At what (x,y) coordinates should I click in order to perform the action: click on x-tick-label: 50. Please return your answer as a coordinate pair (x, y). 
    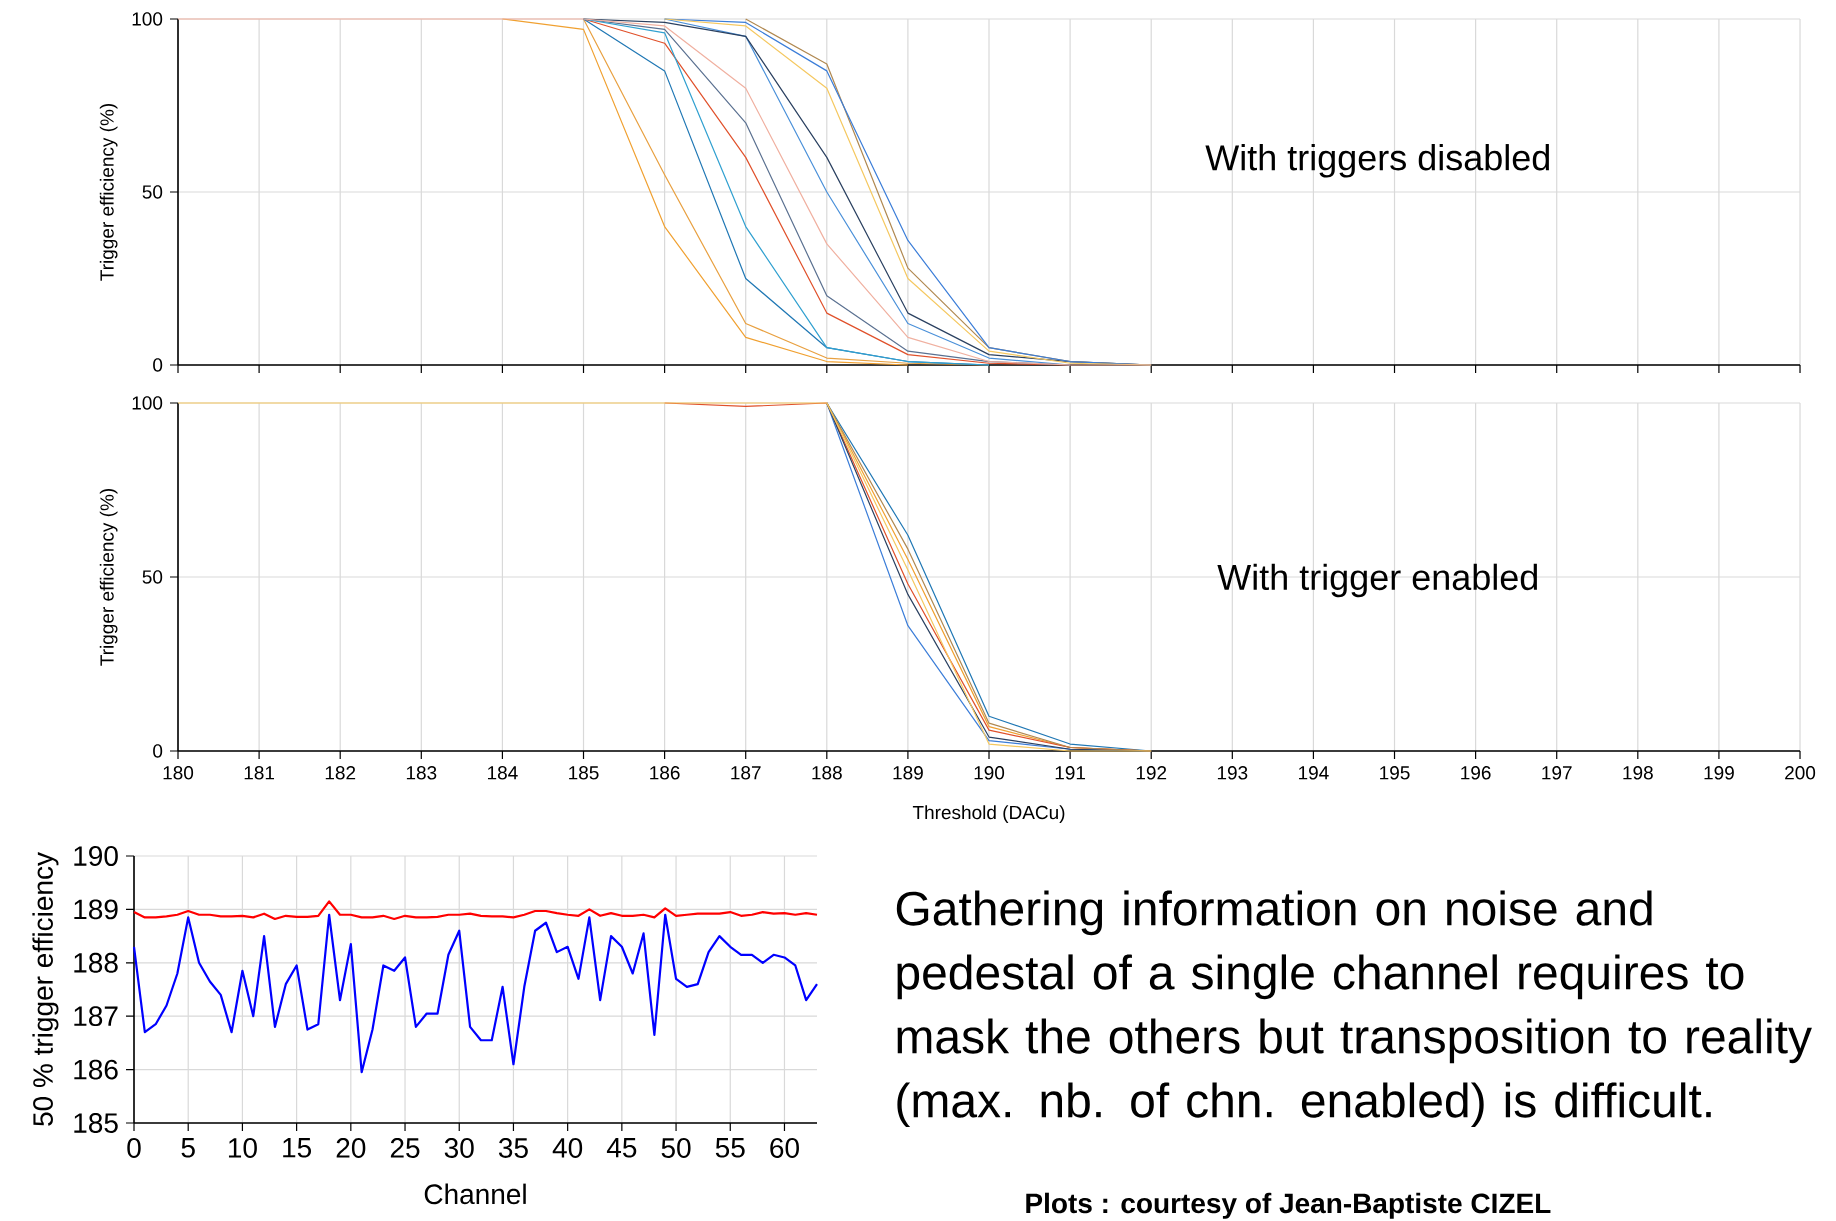
    Looking at the image, I should click on (676, 1148).